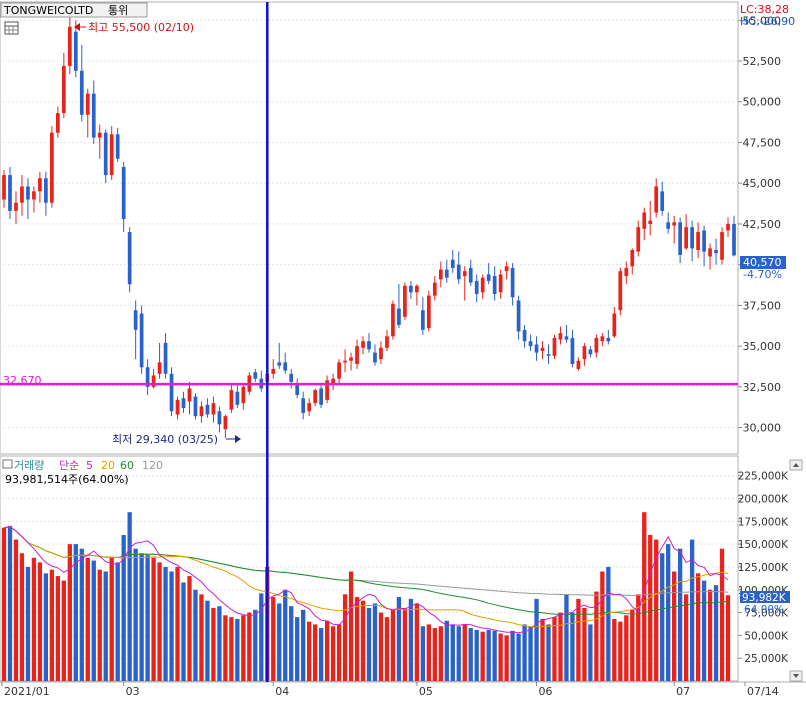  I want to click on x-tick-label: 03, so click(133, 691).